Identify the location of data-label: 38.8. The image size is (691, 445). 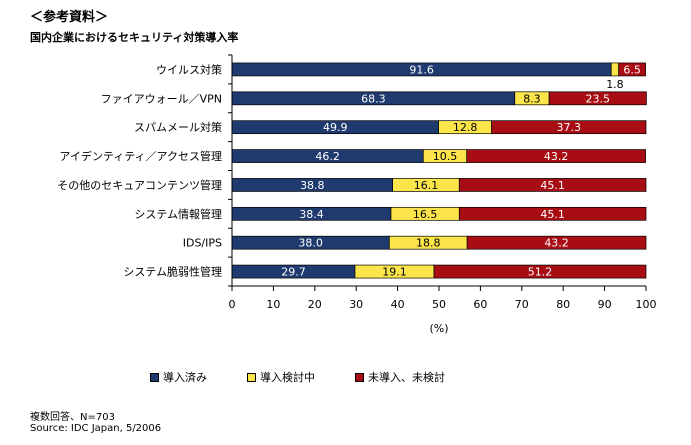
(312, 185).